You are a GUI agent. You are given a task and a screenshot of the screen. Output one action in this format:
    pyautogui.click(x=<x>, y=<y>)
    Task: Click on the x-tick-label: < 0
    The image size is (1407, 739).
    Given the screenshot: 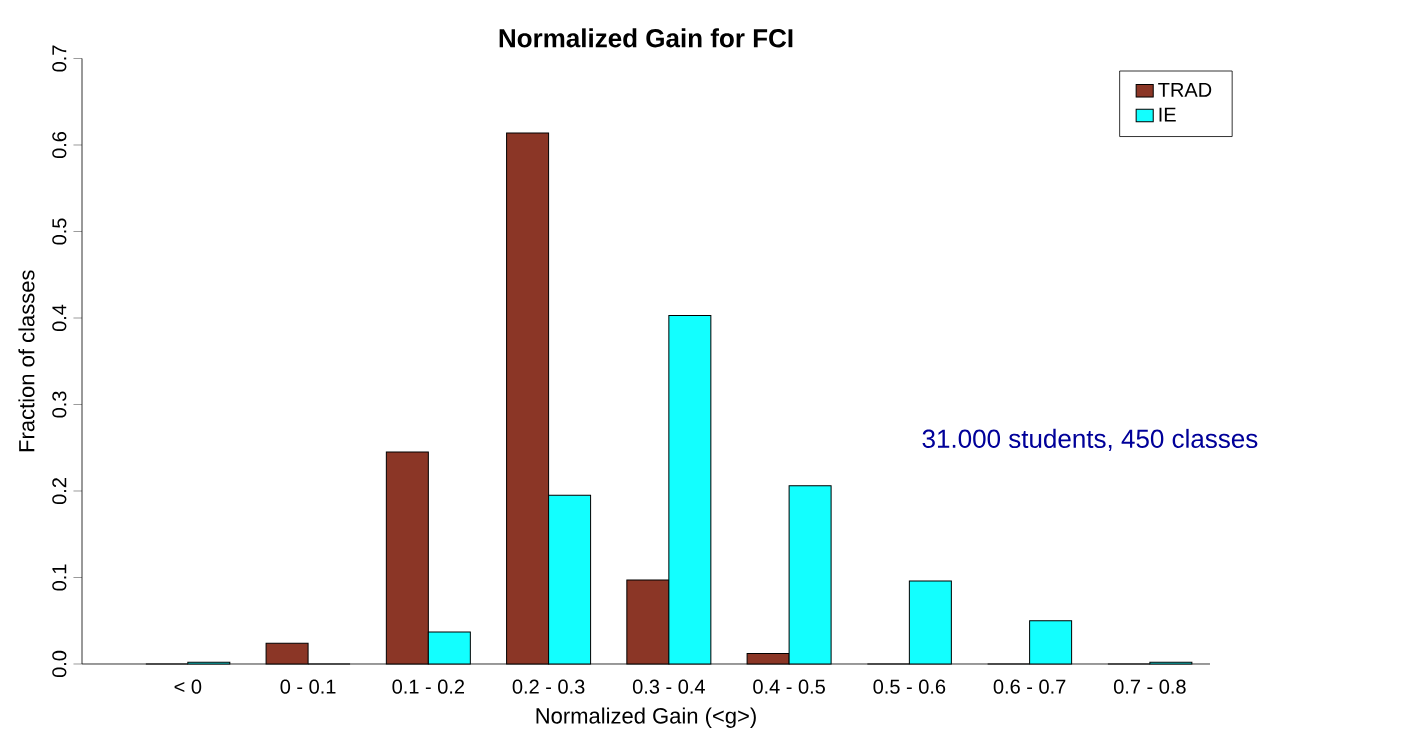 What is the action you would take?
    pyautogui.click(x=188, y=686)
    